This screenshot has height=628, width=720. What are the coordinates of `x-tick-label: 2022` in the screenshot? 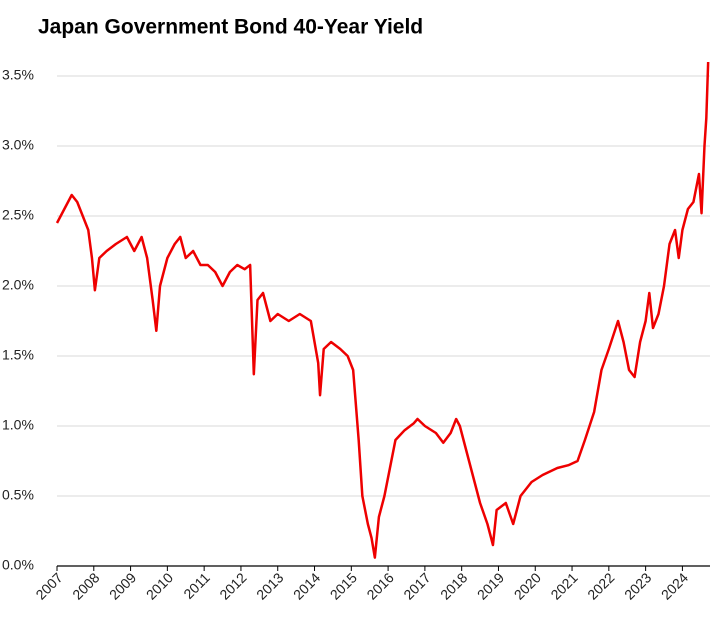 It's located at (600, 585).